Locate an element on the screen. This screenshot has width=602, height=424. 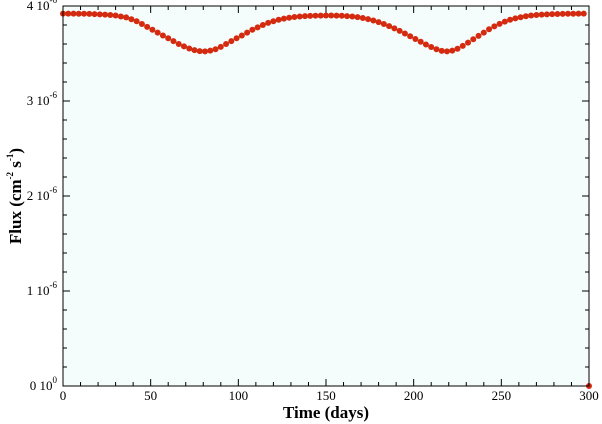
y-axis-title-suffix: ) is located at coordinates (15, 151).